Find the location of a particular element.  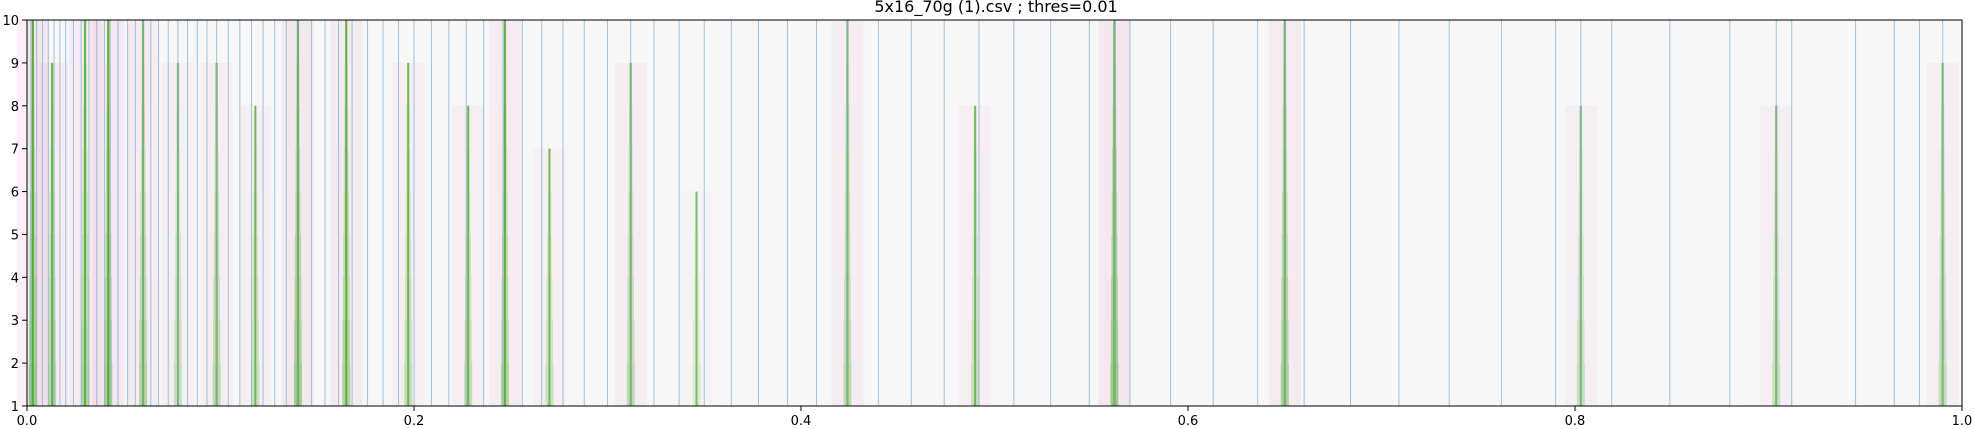

x-tick-label: 0.4 is located at coordinates (801, 421).